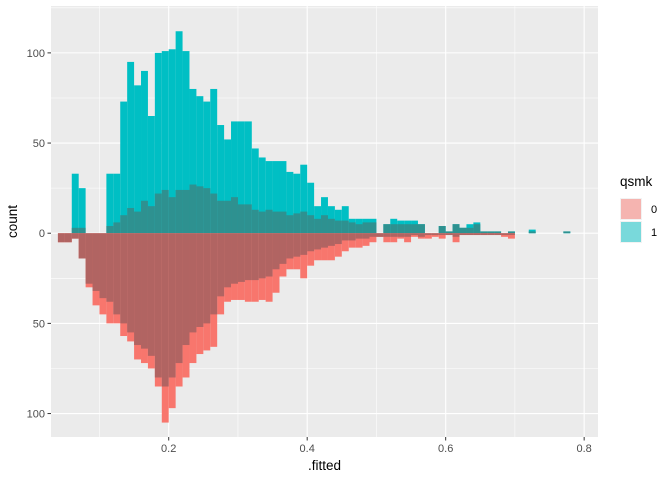  I want to click on x-axis-ticks: 0.2 0.4 0.6 0.8, so click(376, 446).